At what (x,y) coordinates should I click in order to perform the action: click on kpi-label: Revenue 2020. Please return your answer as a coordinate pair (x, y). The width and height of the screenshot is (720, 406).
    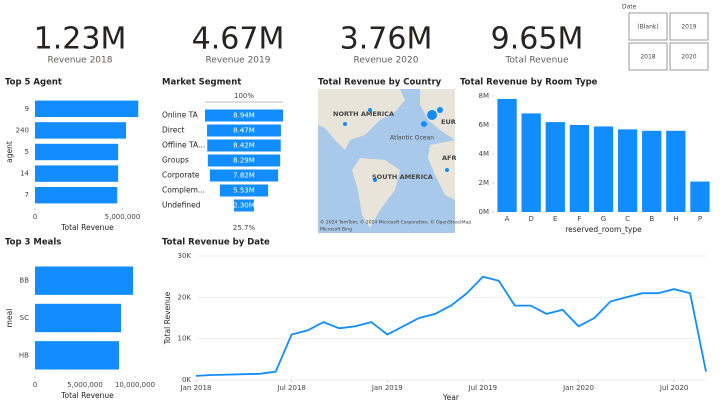
    Looking at the image, I should click on (386, 61).